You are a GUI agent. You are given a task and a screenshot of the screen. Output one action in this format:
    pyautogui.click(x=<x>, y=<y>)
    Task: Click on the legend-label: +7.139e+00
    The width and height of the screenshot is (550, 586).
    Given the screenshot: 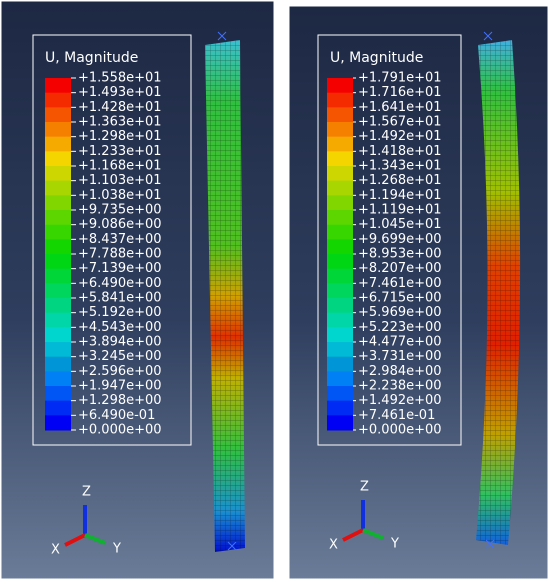 What is the action you would take?
    pyautogui.click(x=120, y=268)
    